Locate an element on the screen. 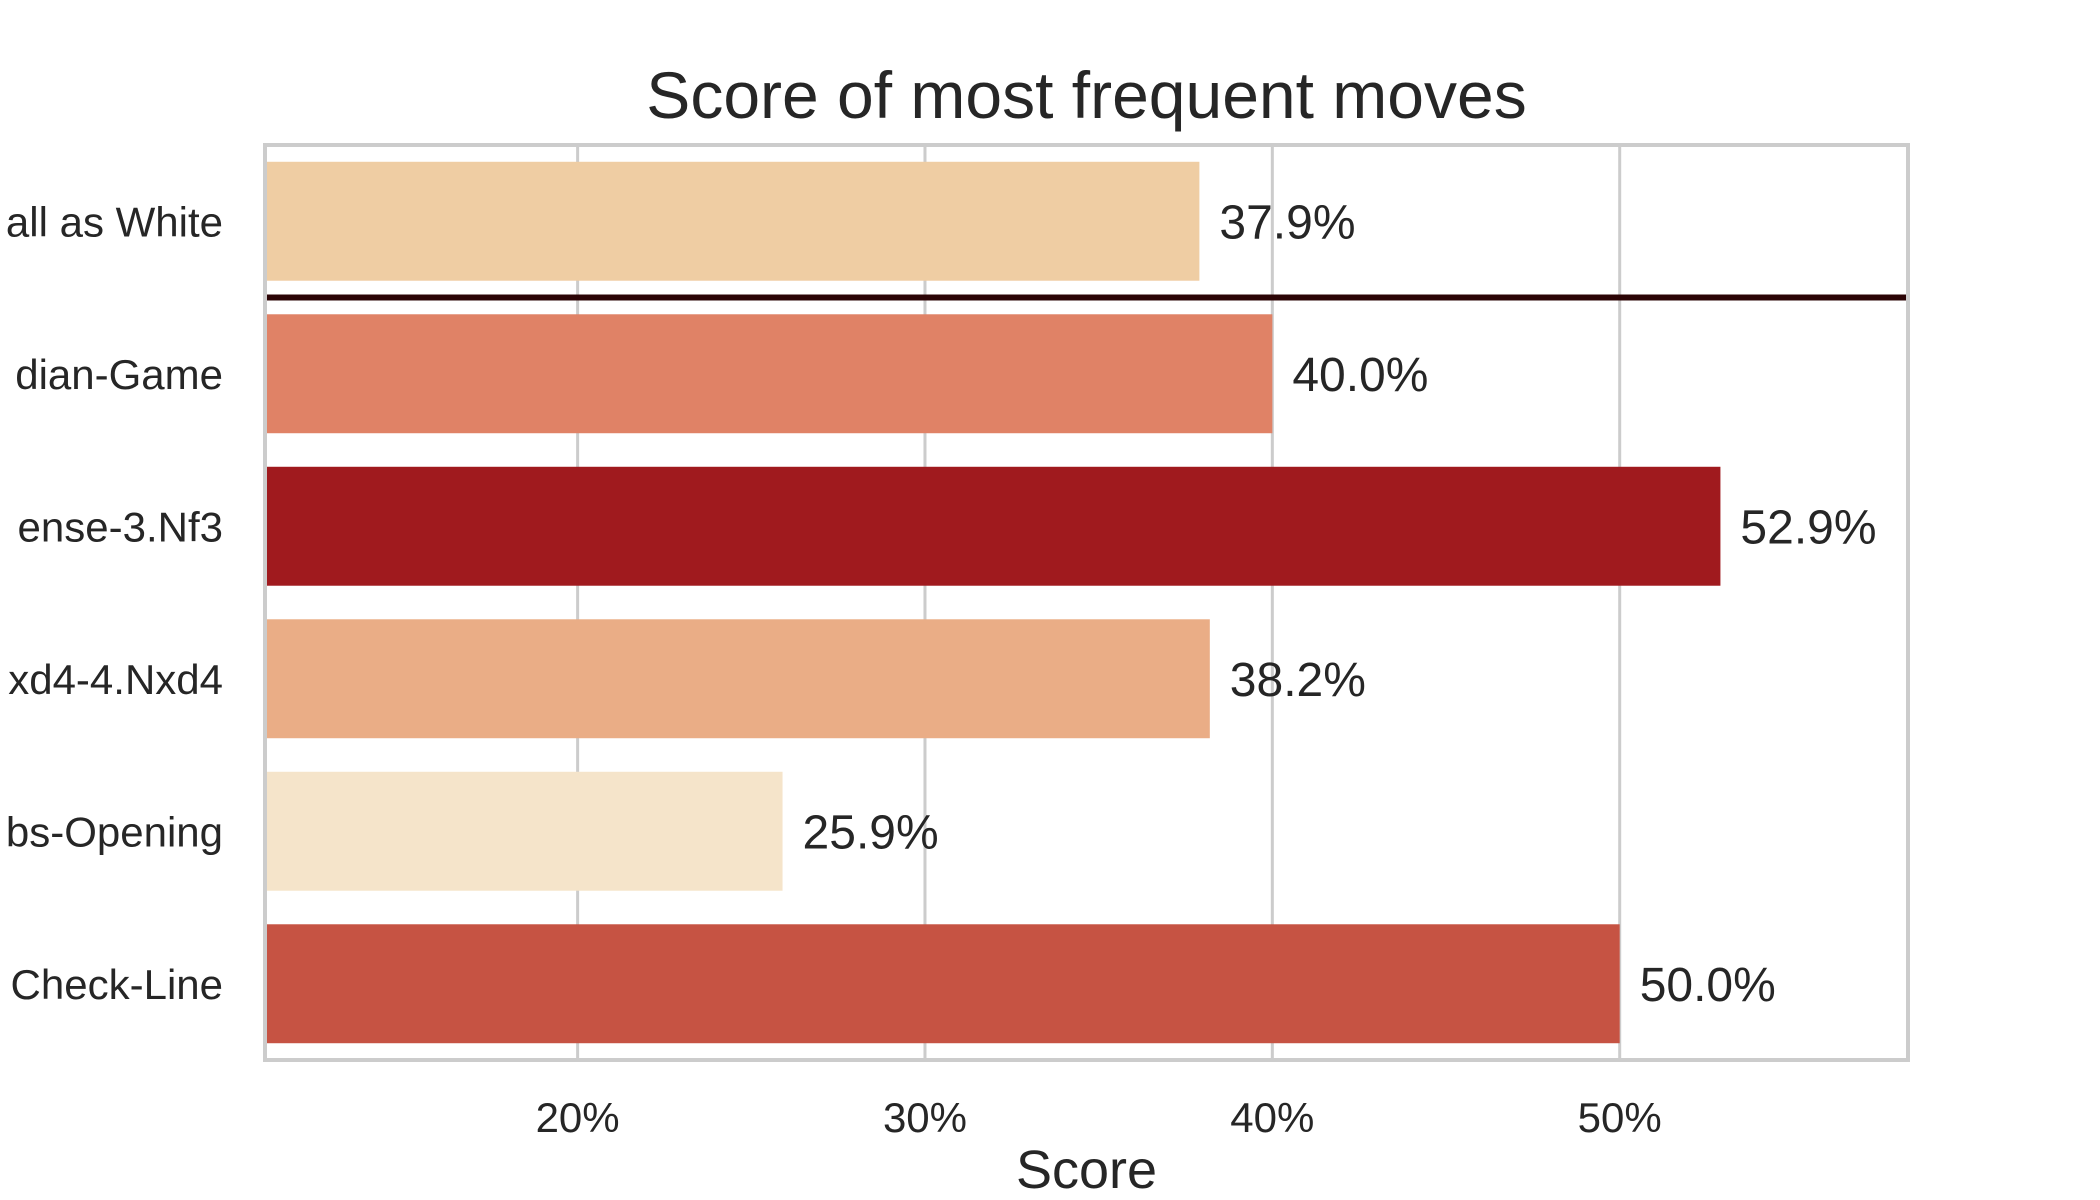 This screenshot has height=1200, width=2100. data-label: 50.0% is located at coordinates (1708, 985).